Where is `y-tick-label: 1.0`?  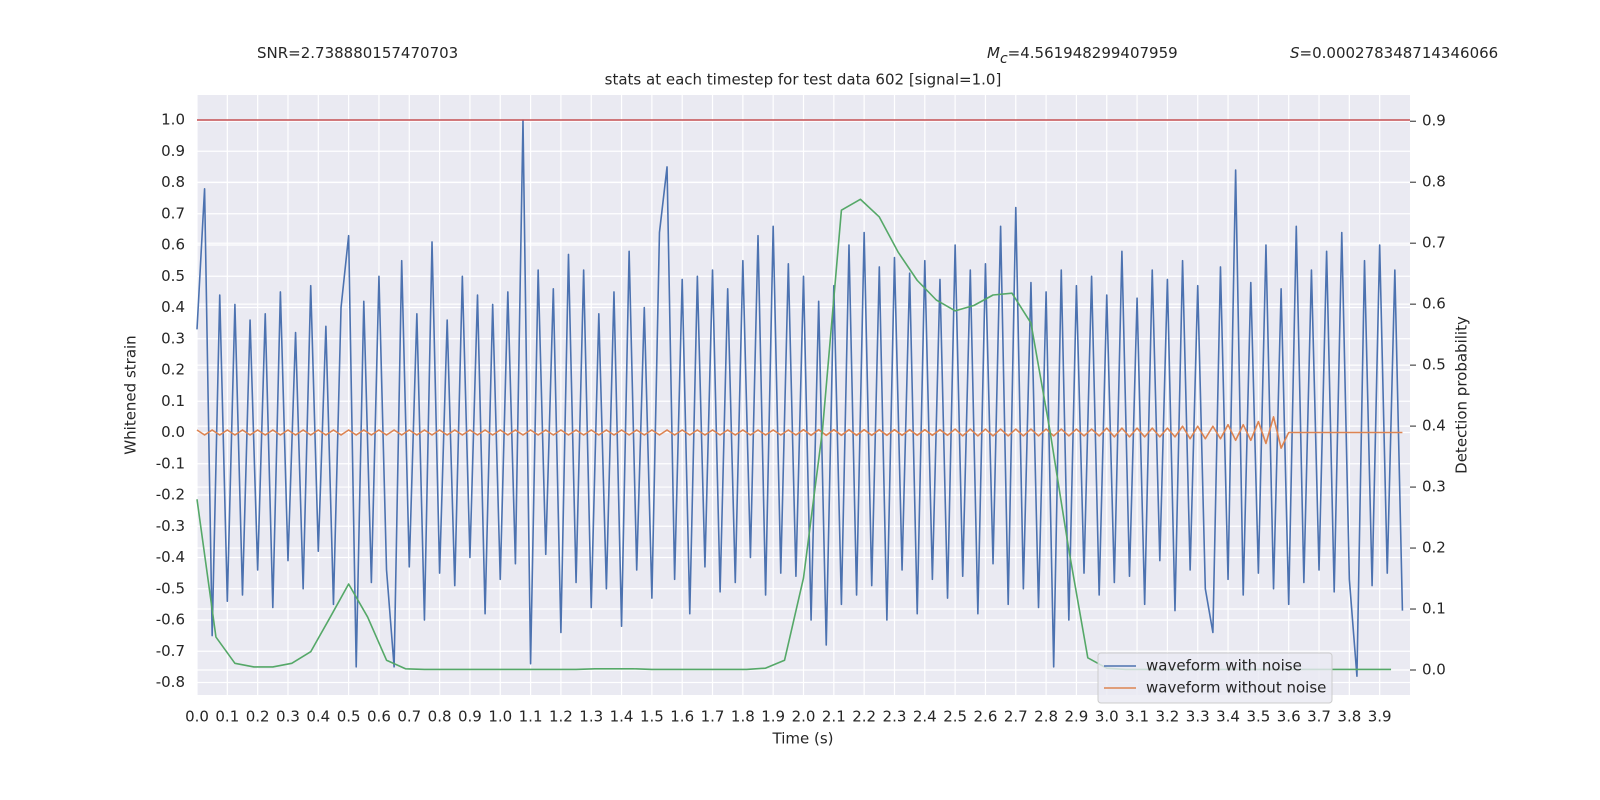 y-tick-label: 1.0 is located at coordinates (173, 120).